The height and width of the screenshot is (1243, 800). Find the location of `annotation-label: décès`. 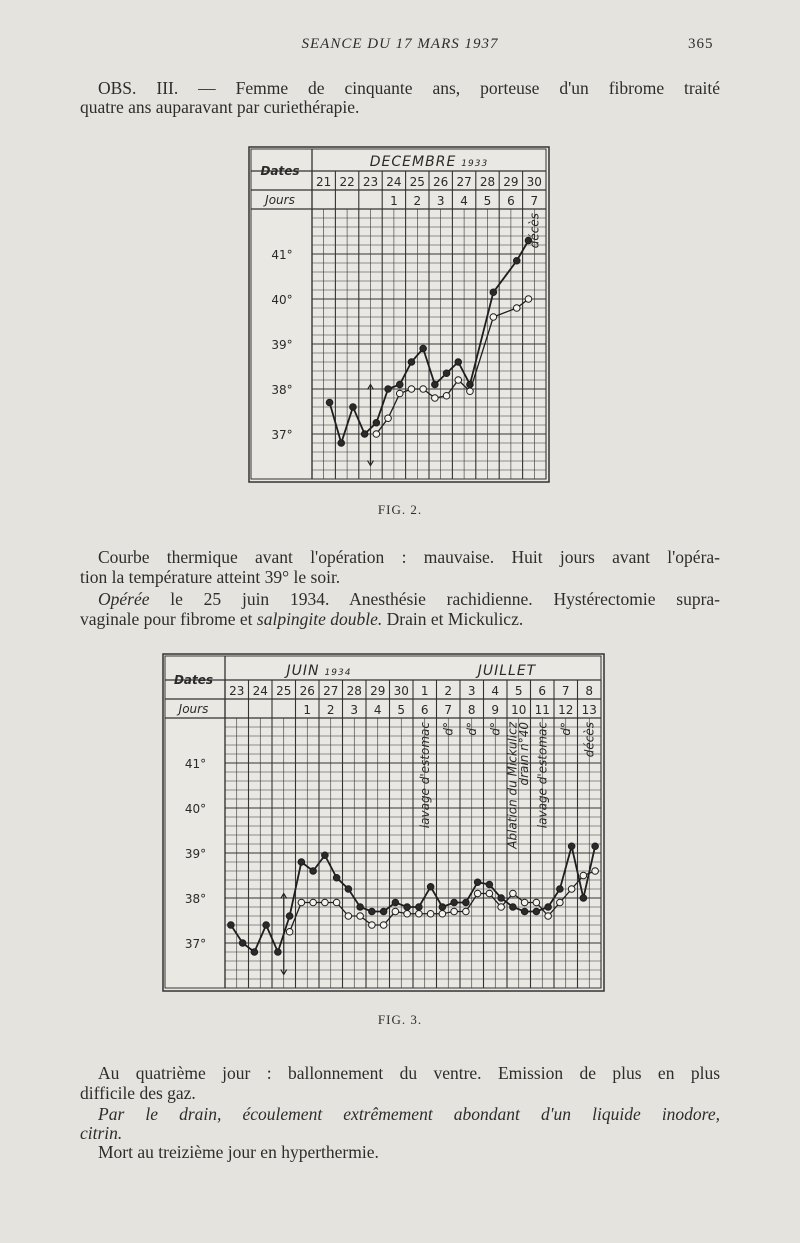

annotation-label: décès is located at coordinates (589, 739).